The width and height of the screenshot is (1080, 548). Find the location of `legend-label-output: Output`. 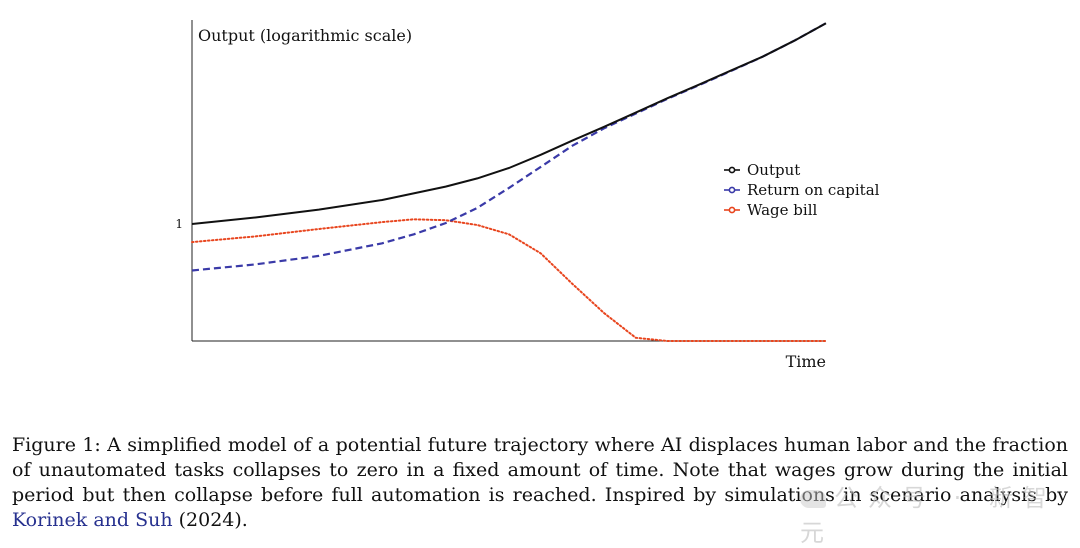

legend-label-output: Output is located at coordinates (773, 170).